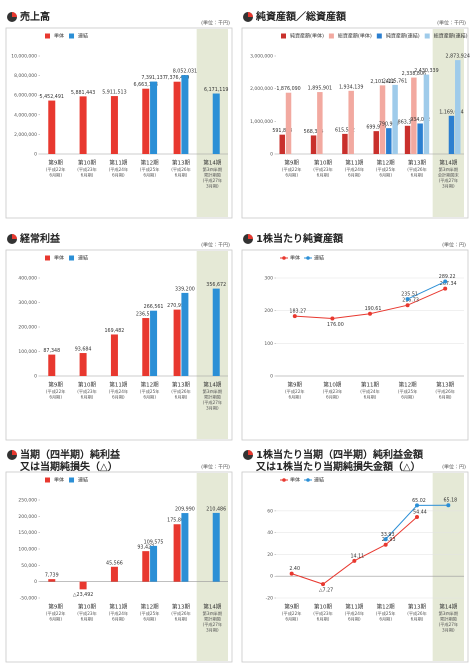  What do you see at coordinates (389, 125) in the screenshot?
I see `value-label: 790,964` at bounding box center [389, 125].